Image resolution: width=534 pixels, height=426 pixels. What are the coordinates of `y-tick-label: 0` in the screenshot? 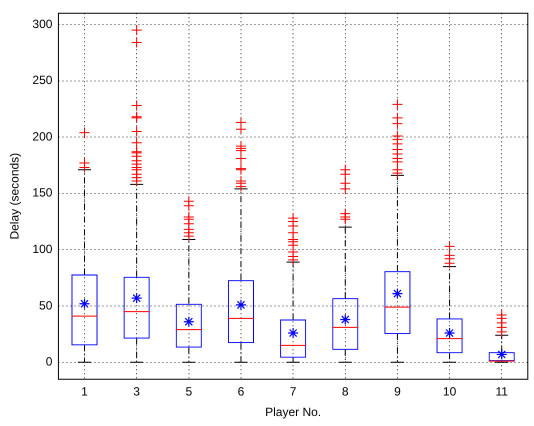 It's located at (49, 361).